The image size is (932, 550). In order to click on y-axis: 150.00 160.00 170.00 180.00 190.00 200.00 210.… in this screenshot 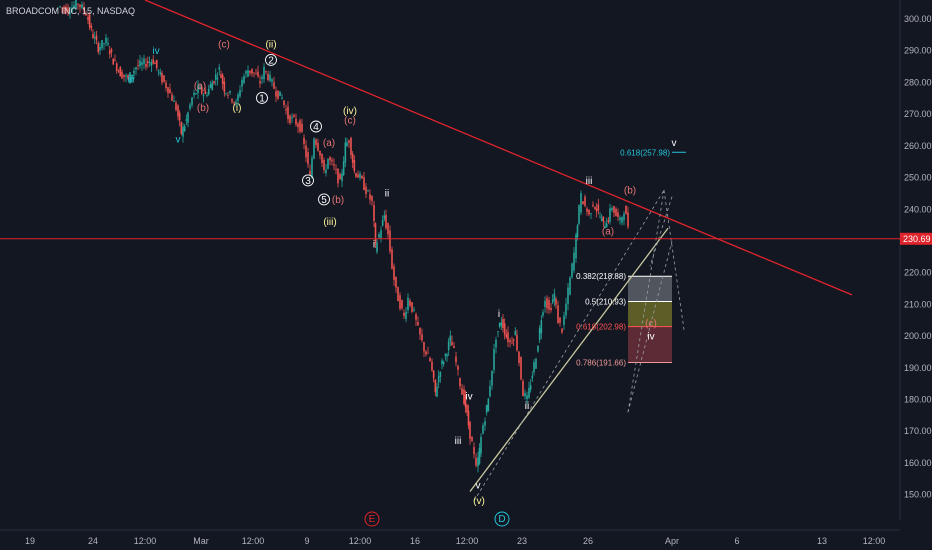, I will do `click(915, 275)`.